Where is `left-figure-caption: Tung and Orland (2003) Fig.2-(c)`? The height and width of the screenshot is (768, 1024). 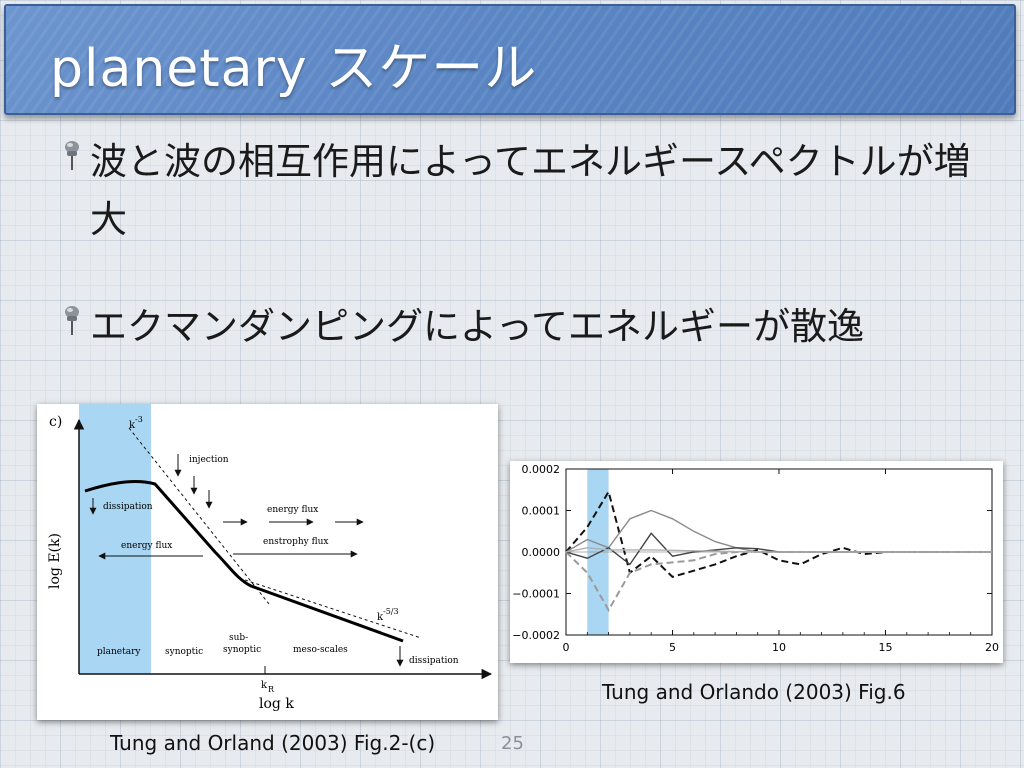
left-figure-caption: Tung and Orland (2003) Fig.2-(c) is located at coordinates (273, 743).